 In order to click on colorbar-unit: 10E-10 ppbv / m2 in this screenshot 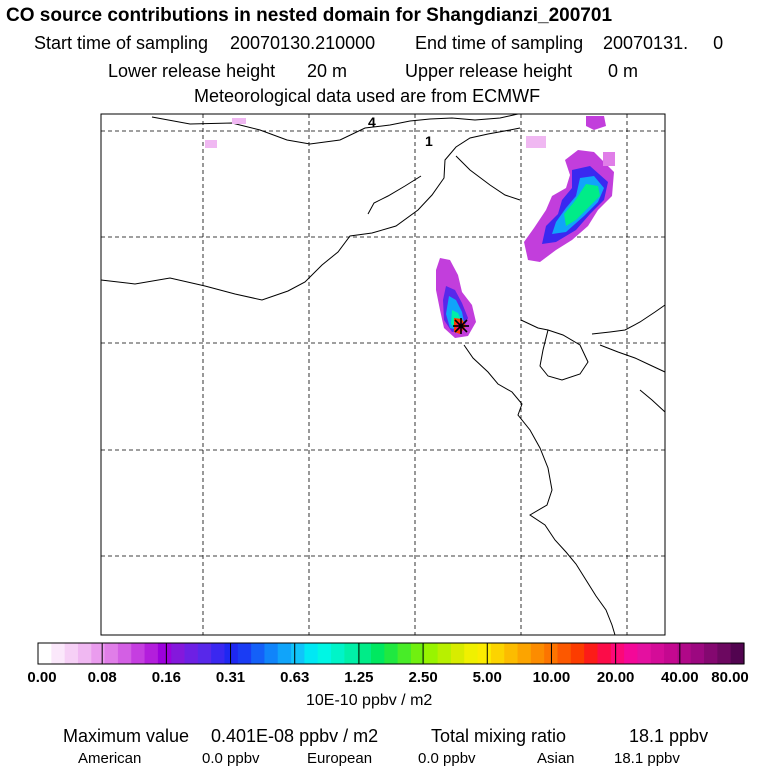, I will do `click(369, 700)`.